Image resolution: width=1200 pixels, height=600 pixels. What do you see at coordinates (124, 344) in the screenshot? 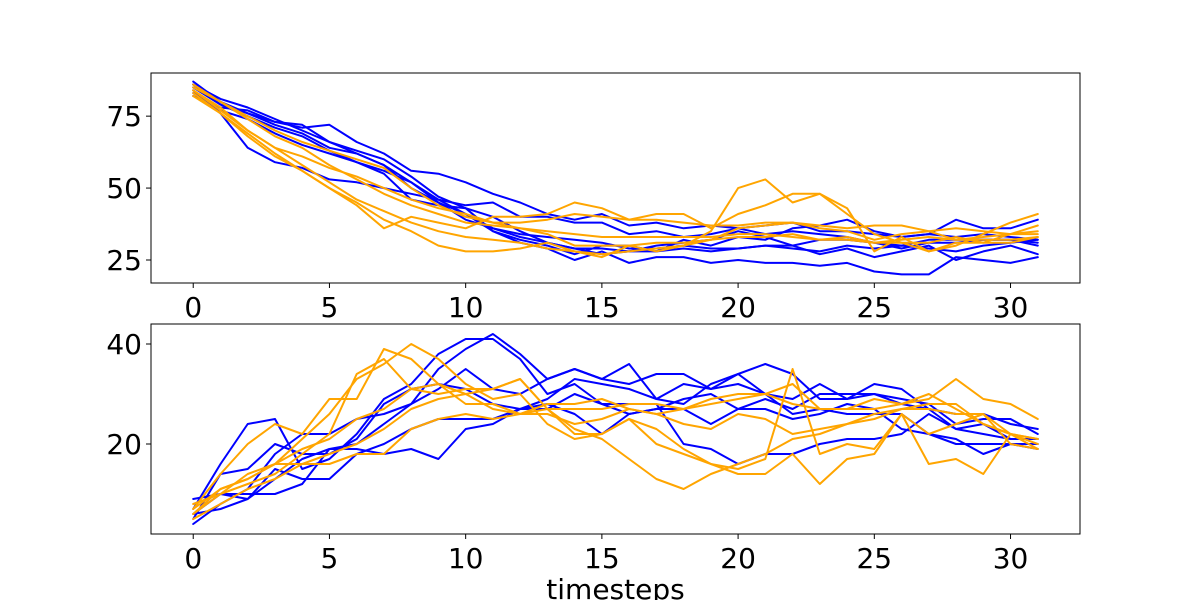
I see `y-tick-label: 40` at bounding box center [124, 344].